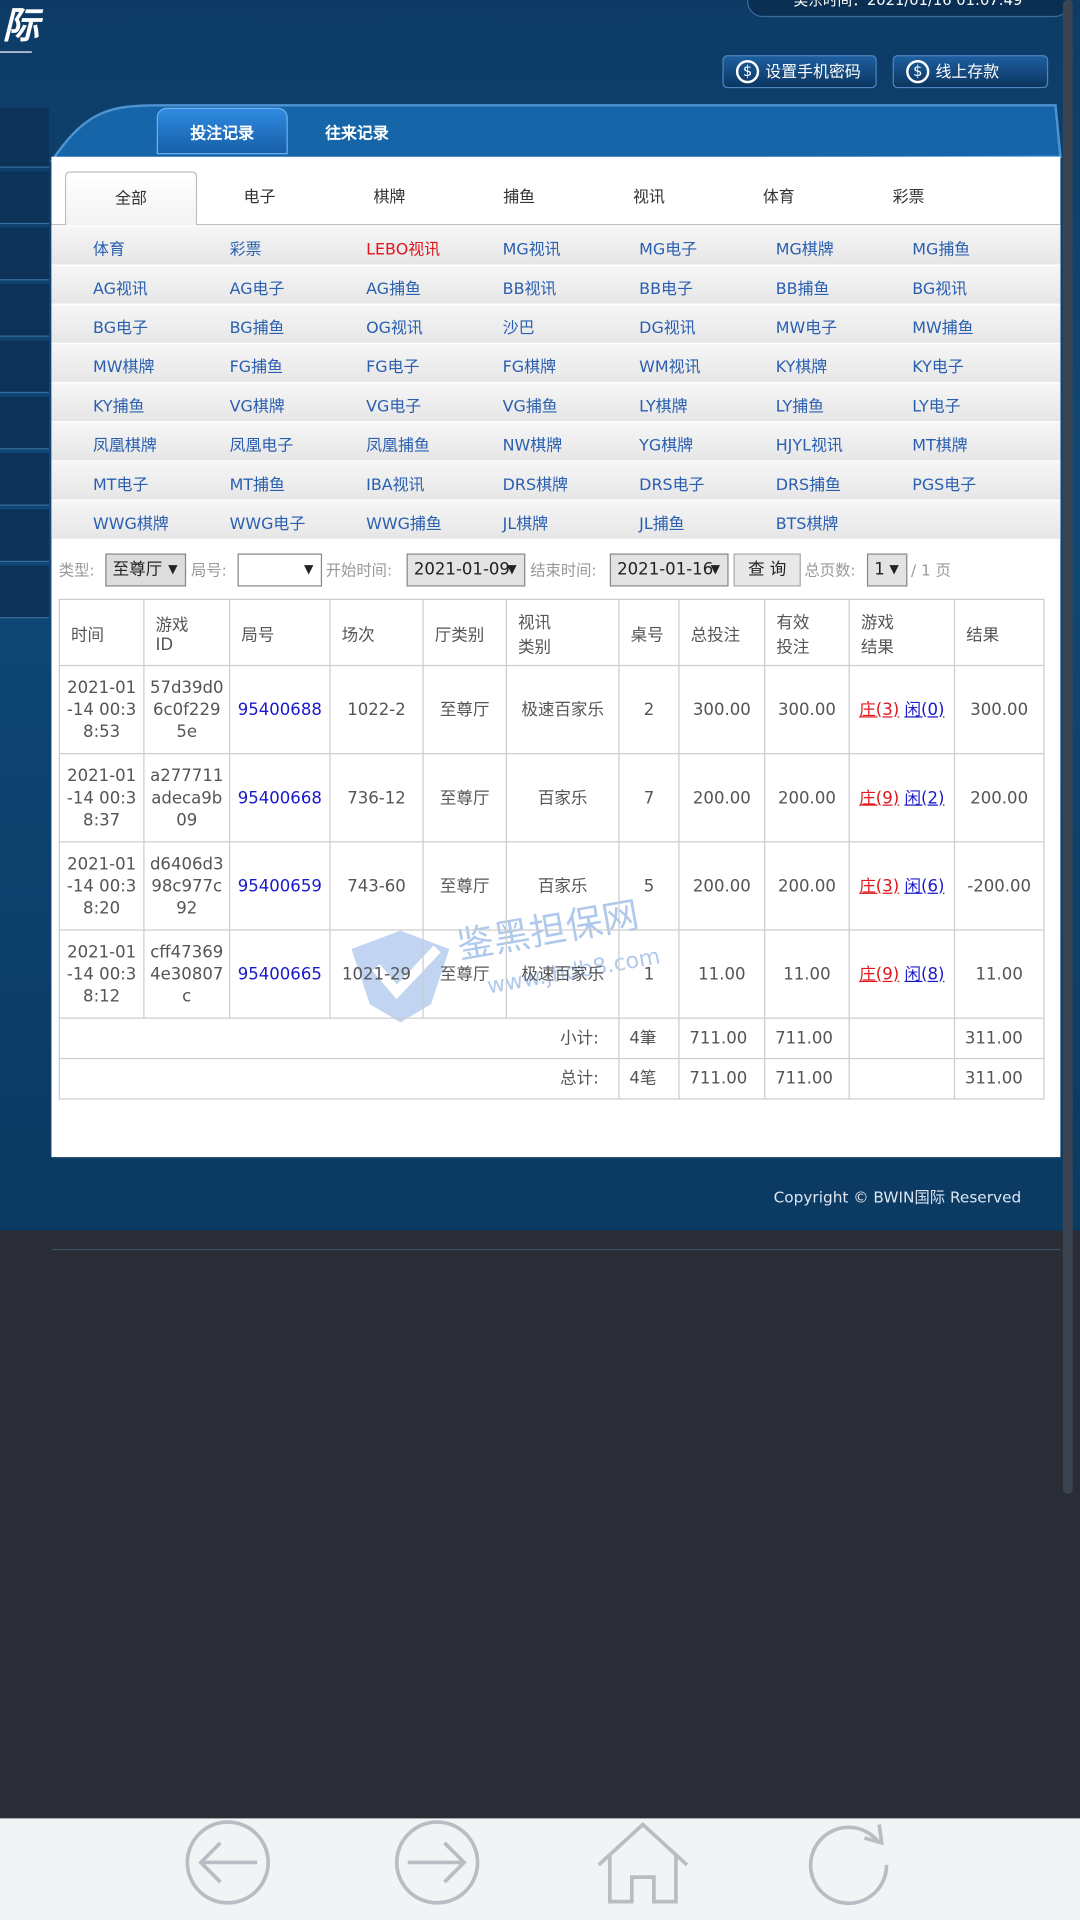  What do you see at coordinates (519, 197) in the screenshot?
I see `category-tab: 捕鱼` at bounding box center [519, 197].